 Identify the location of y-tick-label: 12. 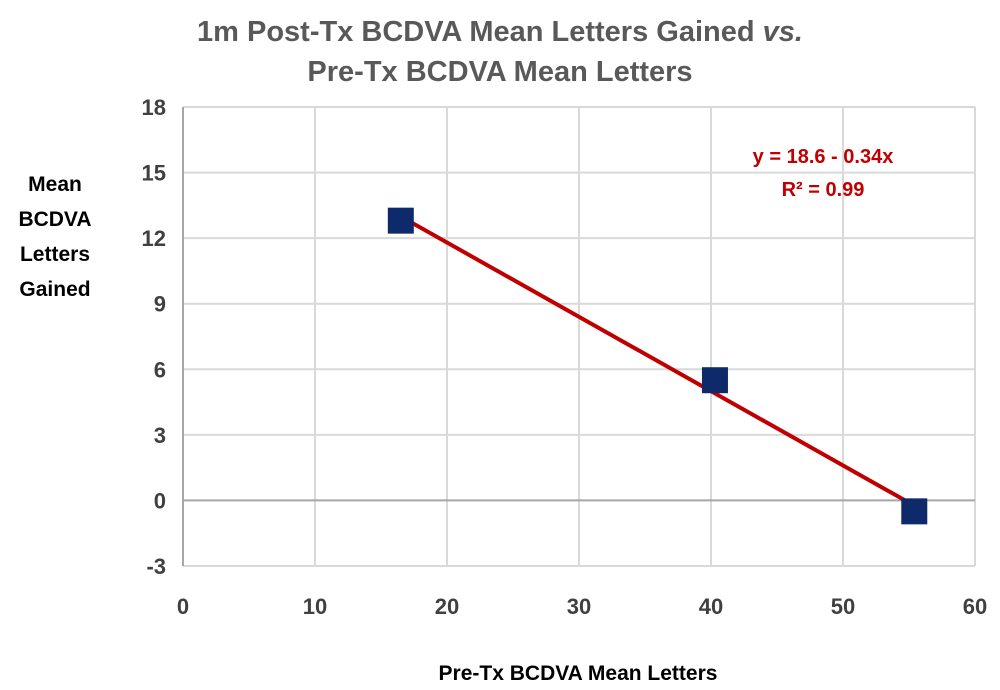
(154, 238).